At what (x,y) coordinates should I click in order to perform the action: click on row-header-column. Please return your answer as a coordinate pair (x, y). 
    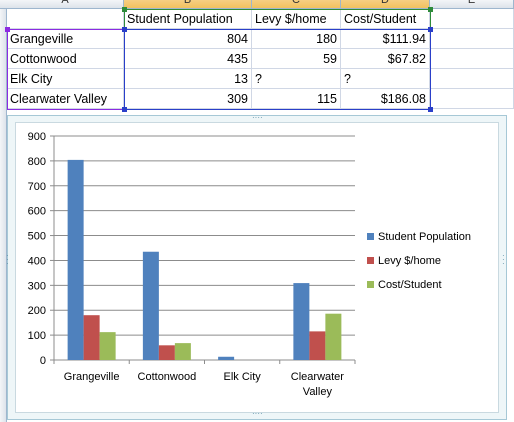
    Looking at the image, I should click on (3, 215).